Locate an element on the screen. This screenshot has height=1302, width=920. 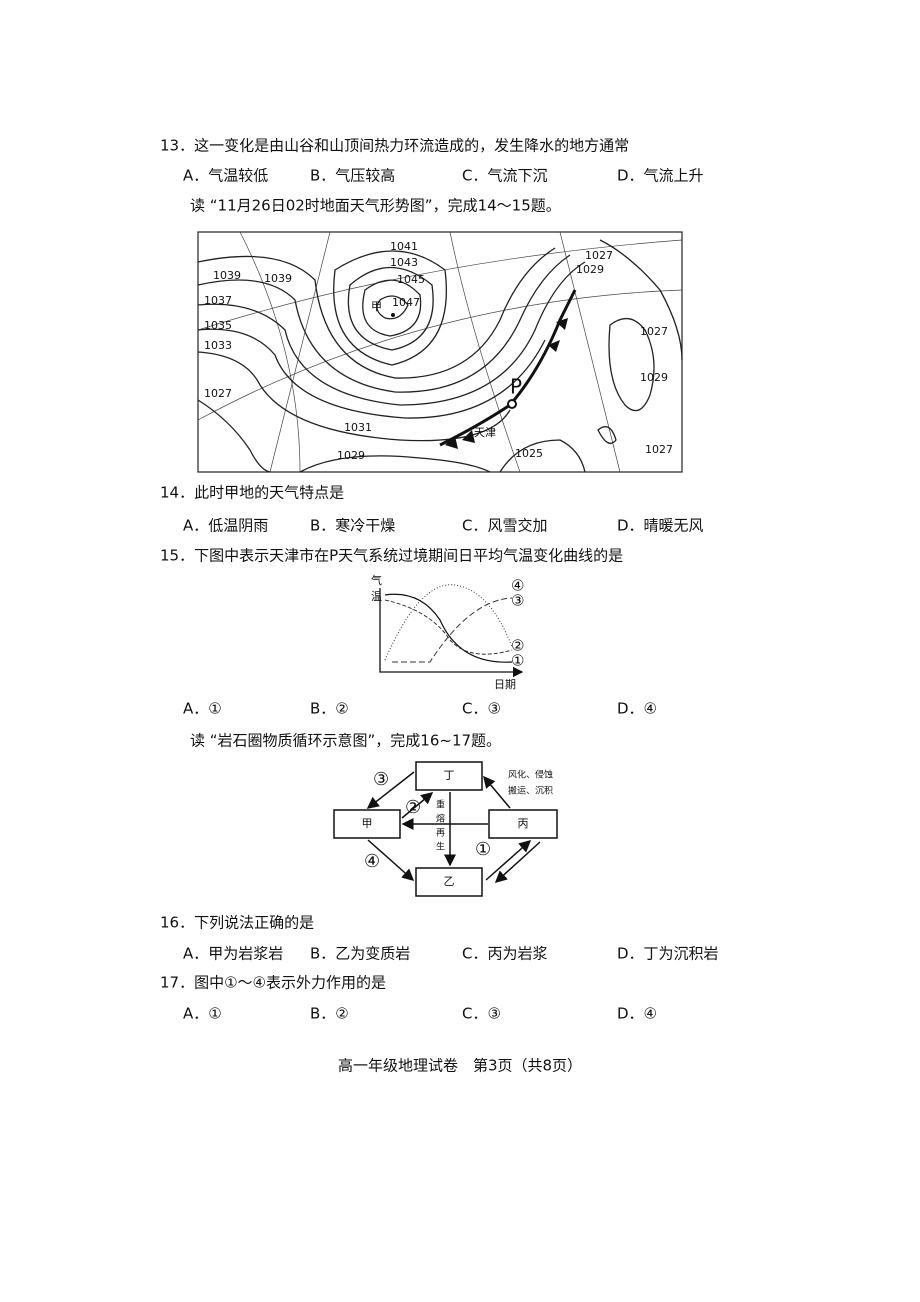
axis-label: 气 is located at coordinates (376, 580).